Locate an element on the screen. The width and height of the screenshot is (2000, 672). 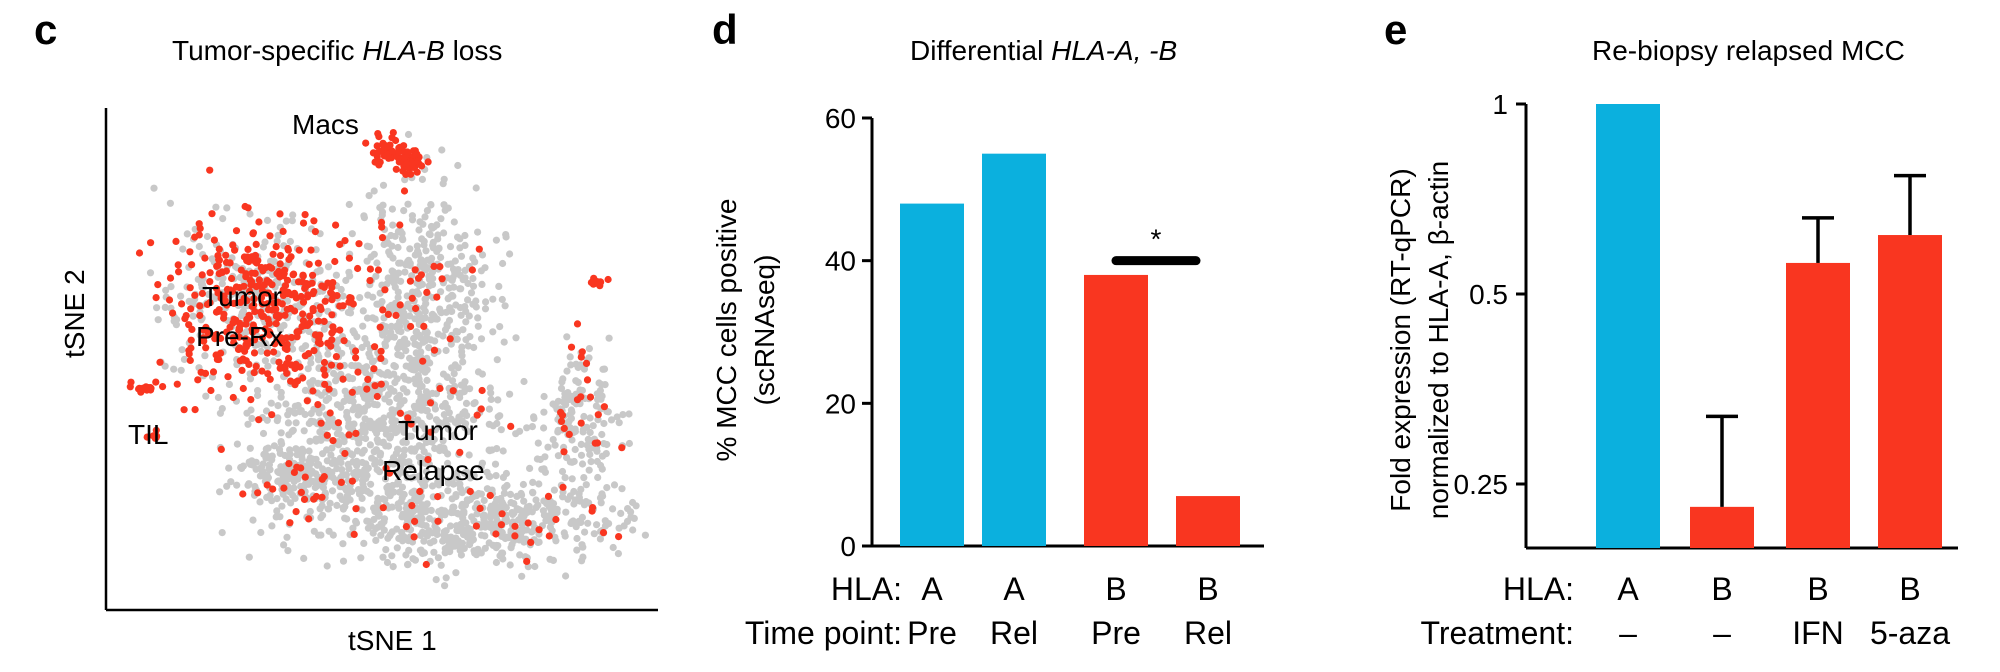
cluster-label-macs: Macs is located at coordinates (325, 124).